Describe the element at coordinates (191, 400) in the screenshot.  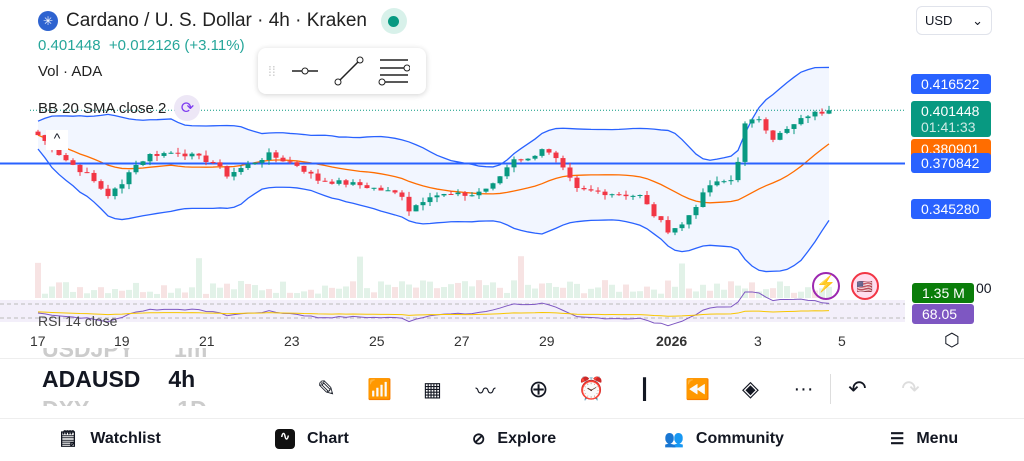
I see `picker-next-tf: 1D` at that location.